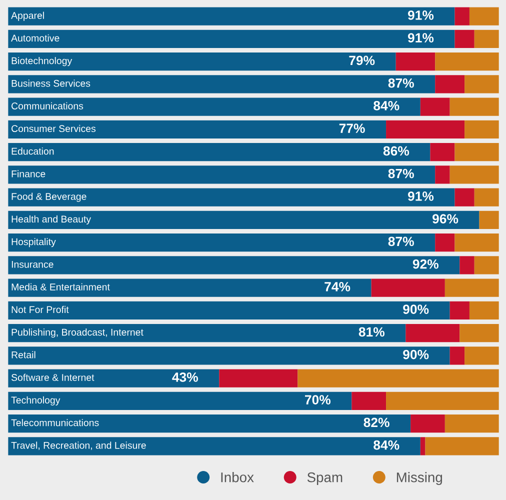 Image resolution: width=506 pixels, height=500 pixels. What do you see at coordinates (445, 219) in the screenshot?
I see `data-label: 96%` at bounding box center [445, 219].